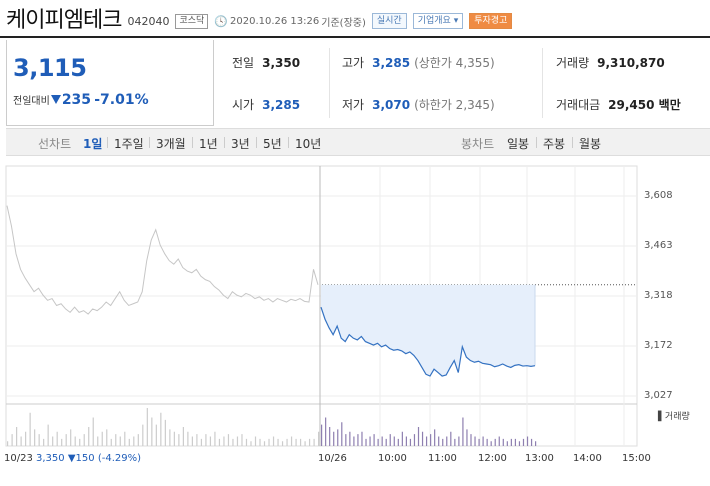 The image size is (710, 486). What do you see at coordinates (389, 21) in the screenshot?
I see `realtime-button: 실시간` at bounding box center [389, 21].